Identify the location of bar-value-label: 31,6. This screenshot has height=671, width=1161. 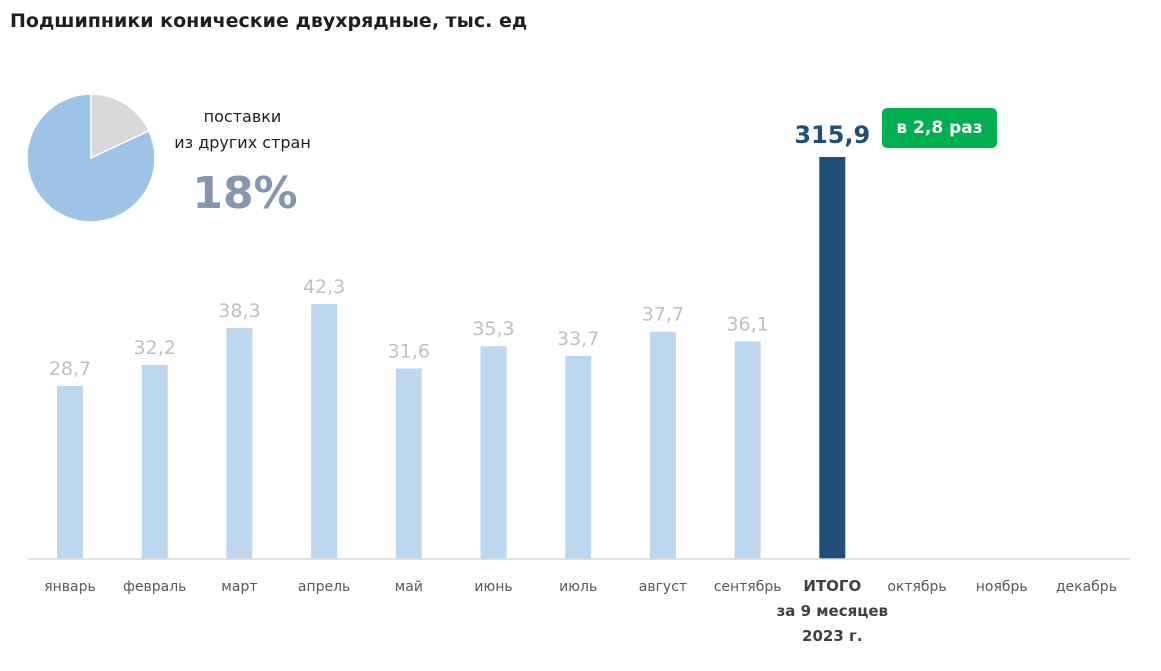
(409, 352).